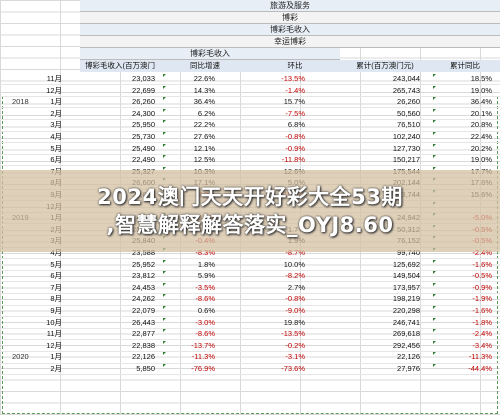 This screenshot has height=415, width=500. What do you see at coordinates (406, 90) in the screenshot?
I see `cum-cell: 265,743` at bounding box center [406, 90].